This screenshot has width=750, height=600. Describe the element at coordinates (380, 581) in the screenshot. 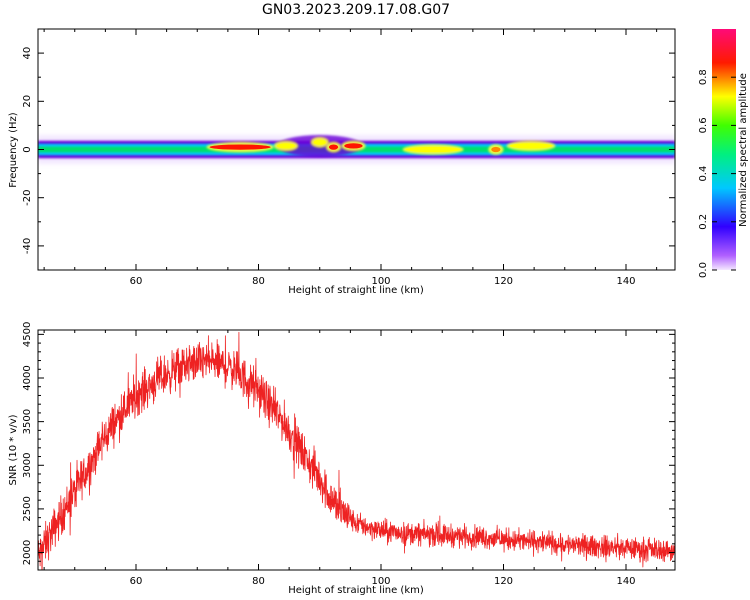

I see `snr-x-tick-label: 100` at that location.